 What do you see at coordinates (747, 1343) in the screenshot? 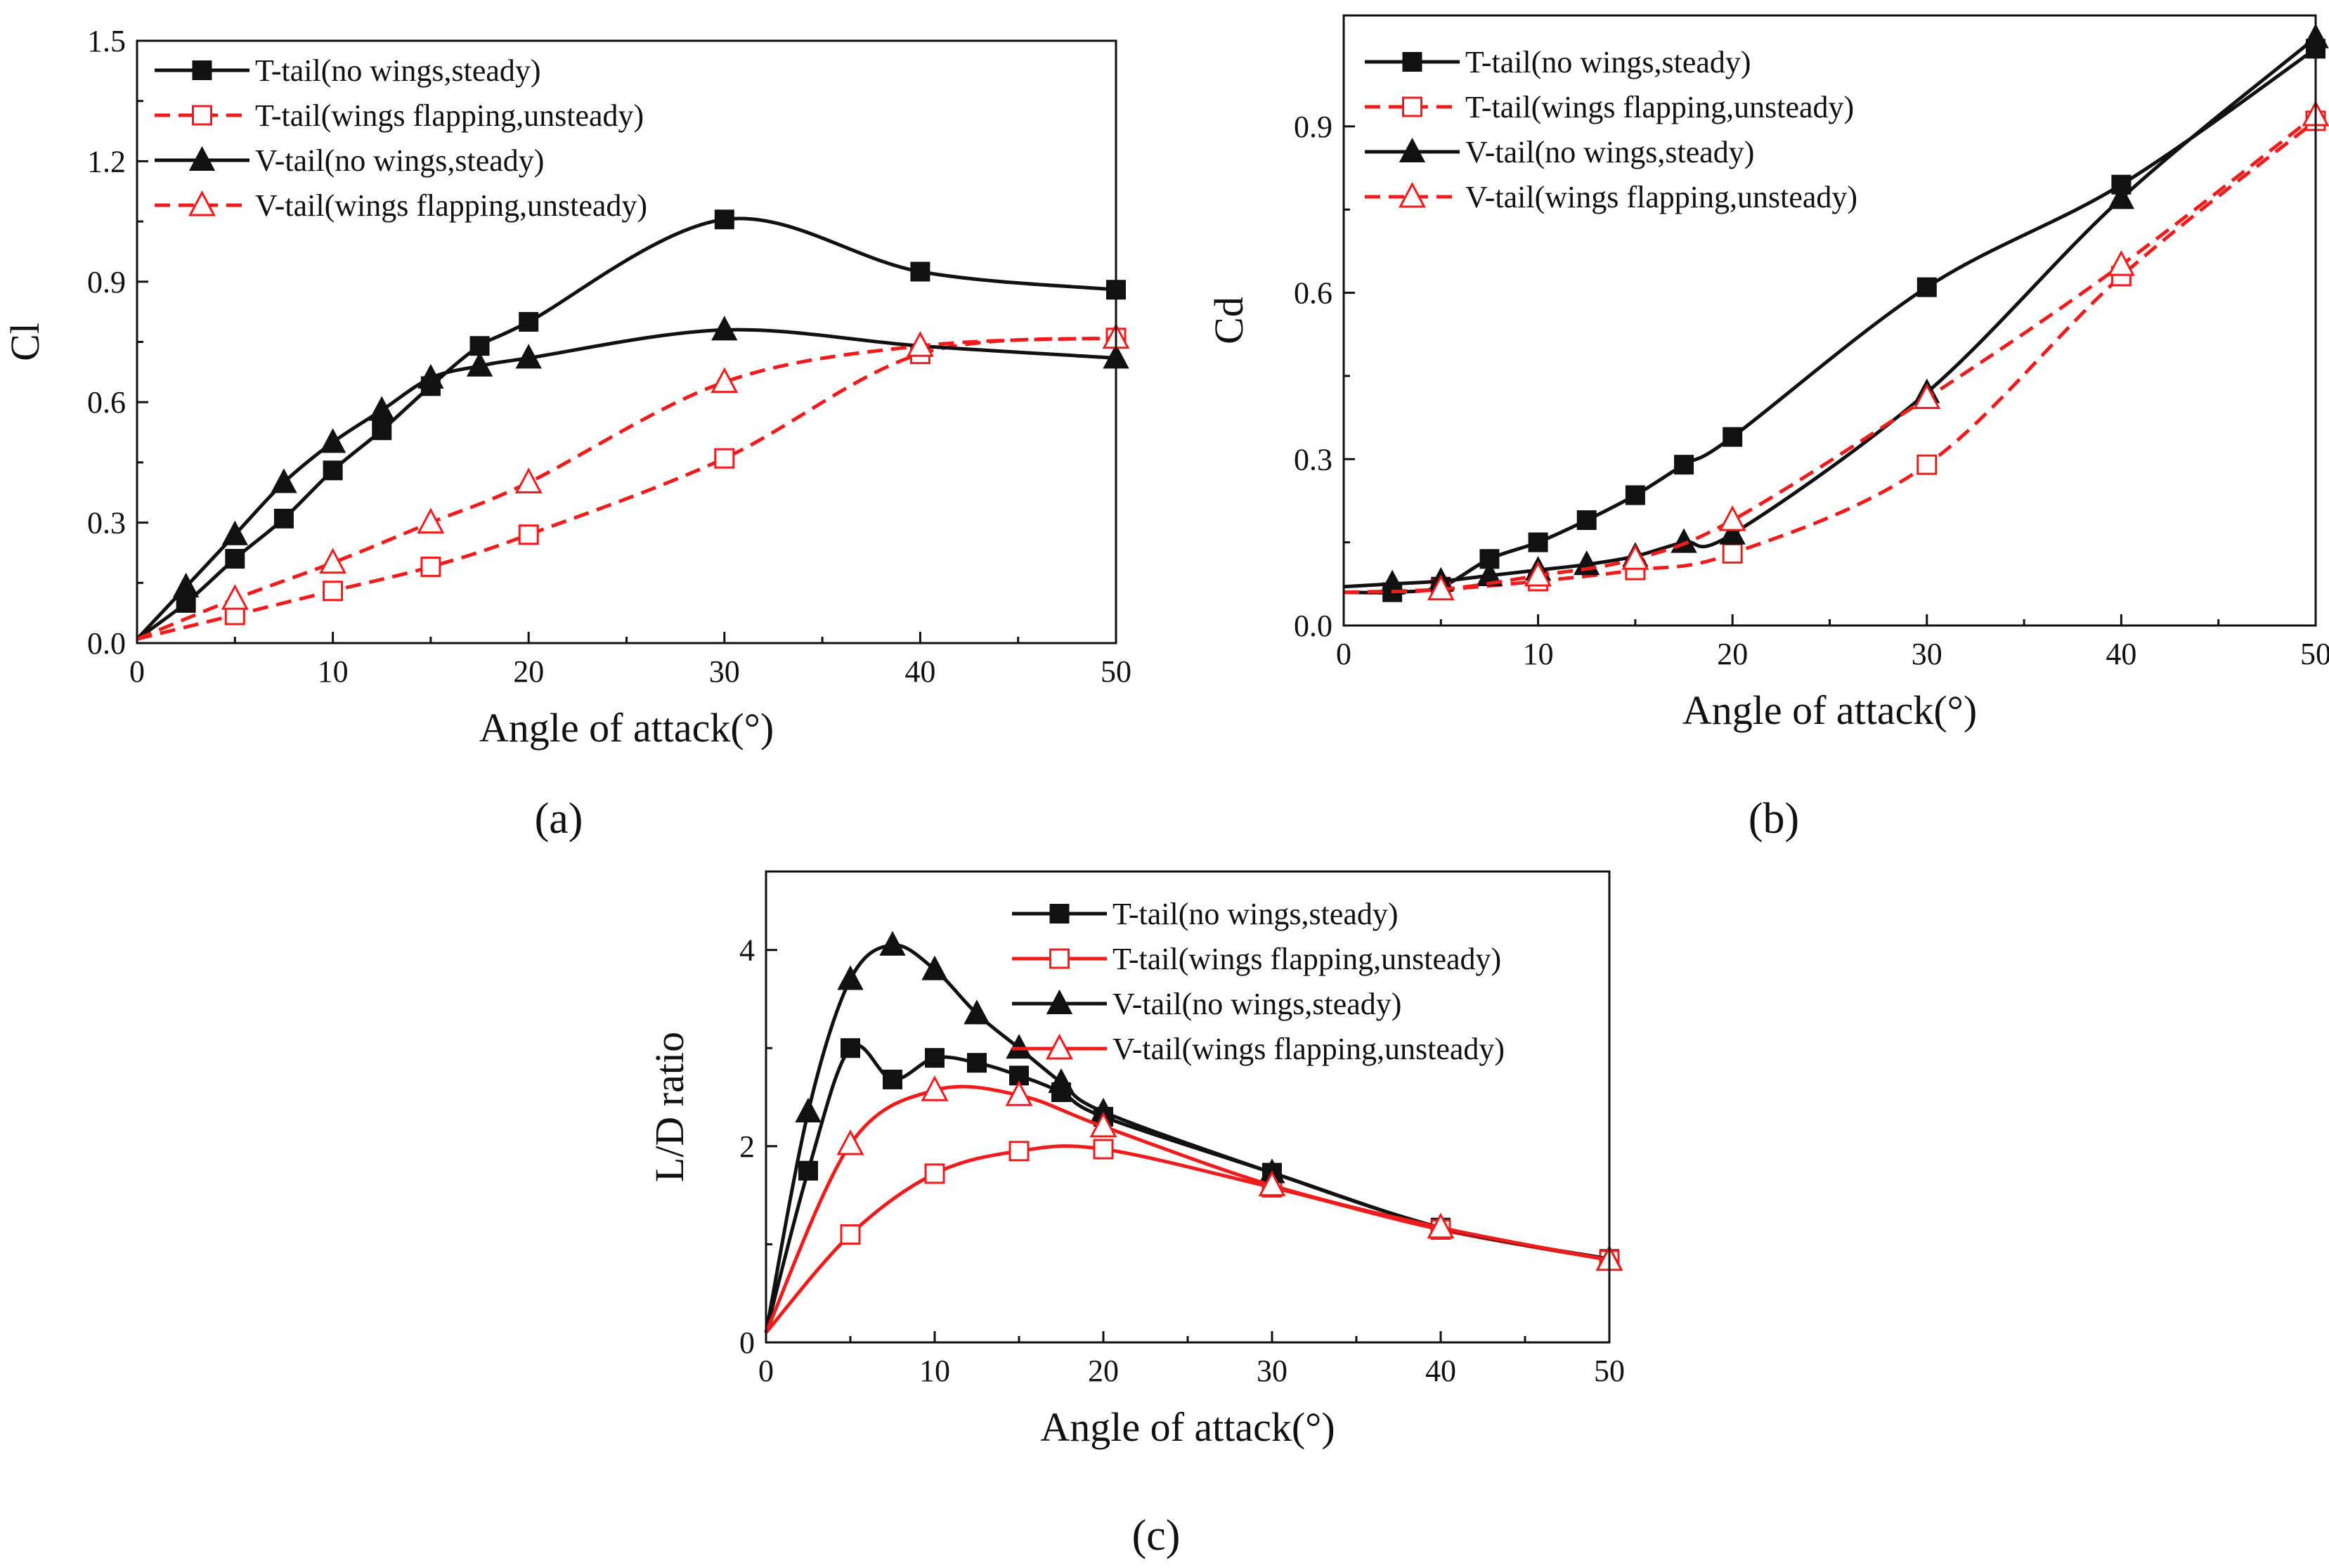
I see `y-tick-label: 0` at bounding box center [747, 1343].